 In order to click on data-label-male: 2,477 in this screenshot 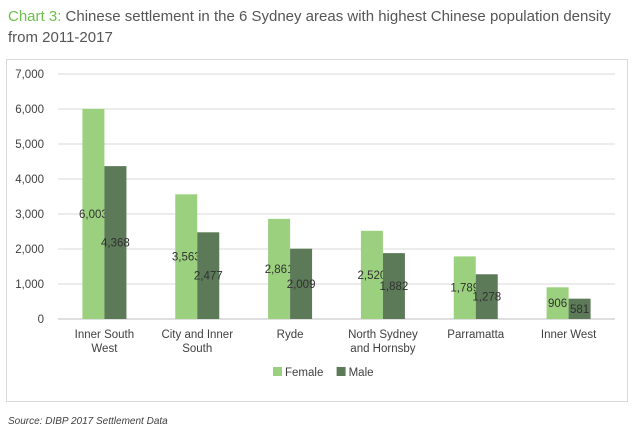, I will do `click(208, 277)`.